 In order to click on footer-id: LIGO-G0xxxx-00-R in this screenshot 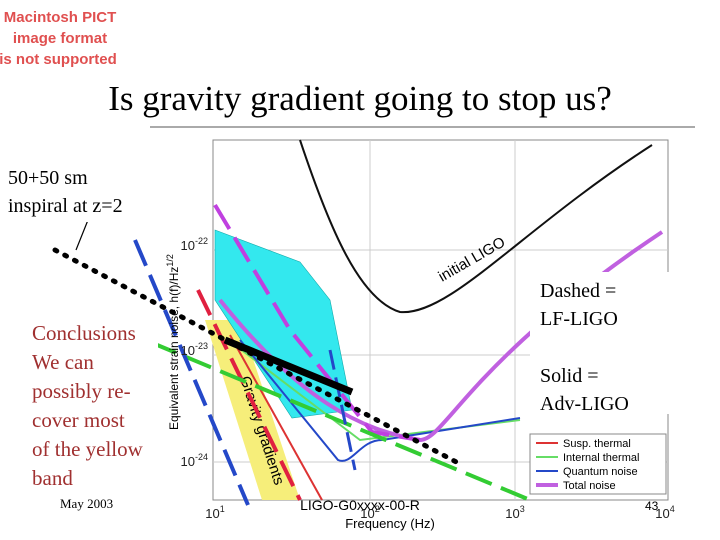, I will do `click(360, 505)`.